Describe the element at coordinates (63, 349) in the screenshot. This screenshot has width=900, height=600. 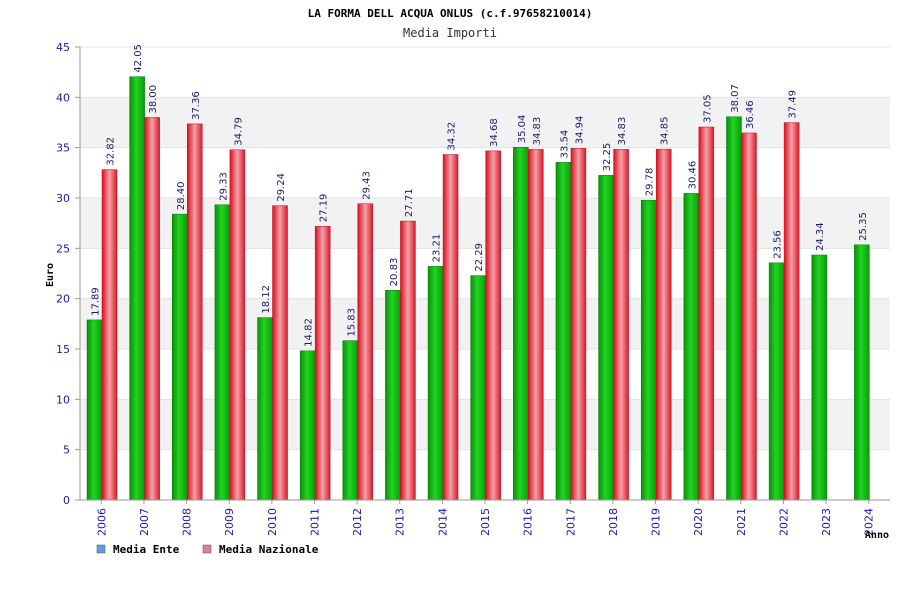
I see `y-tick-label: 15` at that location.